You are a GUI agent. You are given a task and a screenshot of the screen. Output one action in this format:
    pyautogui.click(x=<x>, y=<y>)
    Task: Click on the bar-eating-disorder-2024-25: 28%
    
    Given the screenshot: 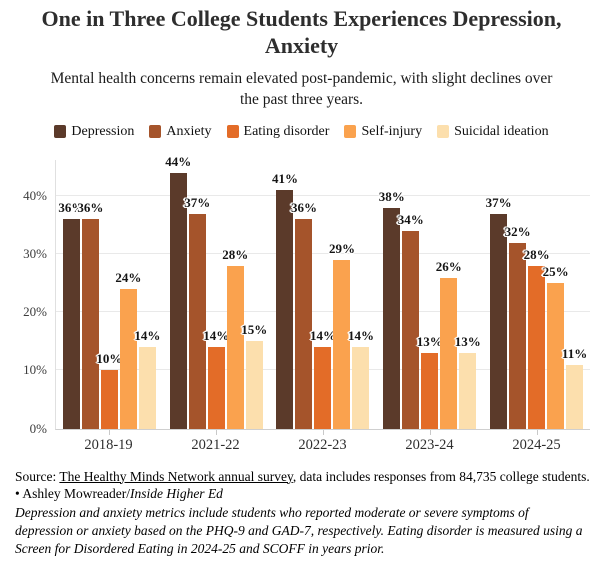 What is the action you would take?
    pyautogui.click(x=537, y=294)
    